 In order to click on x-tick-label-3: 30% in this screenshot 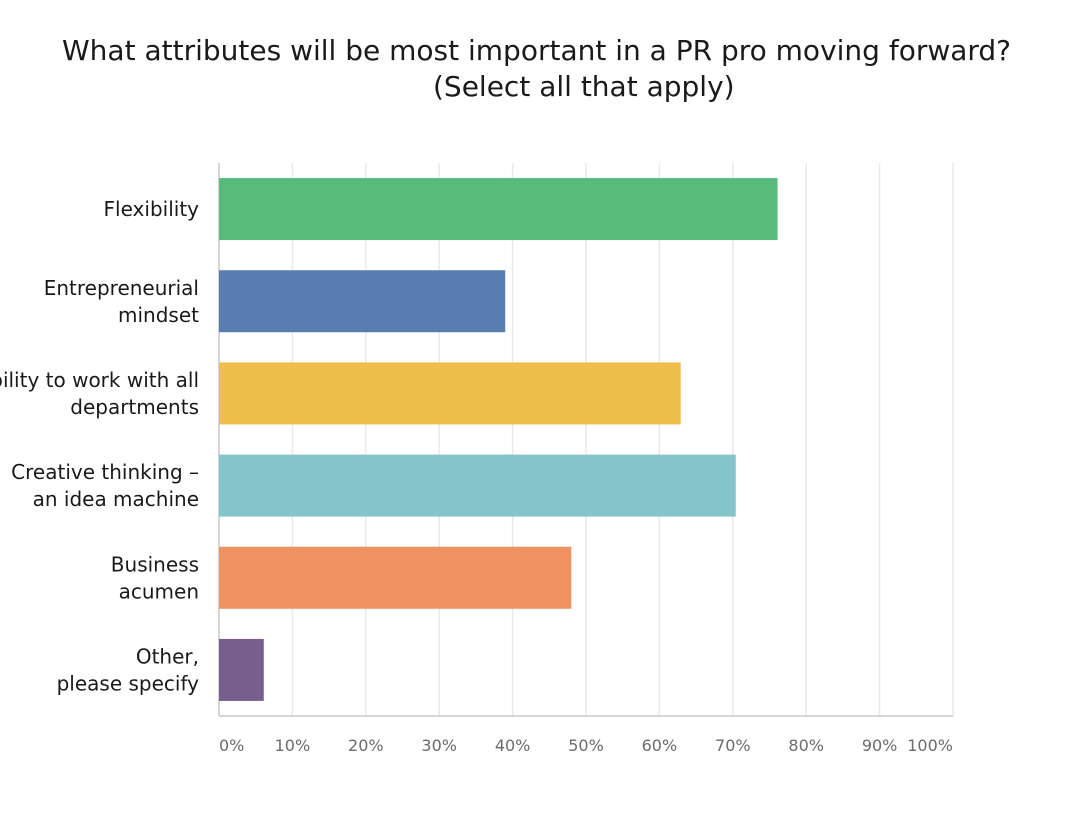, I will do `click(439, 745)`.